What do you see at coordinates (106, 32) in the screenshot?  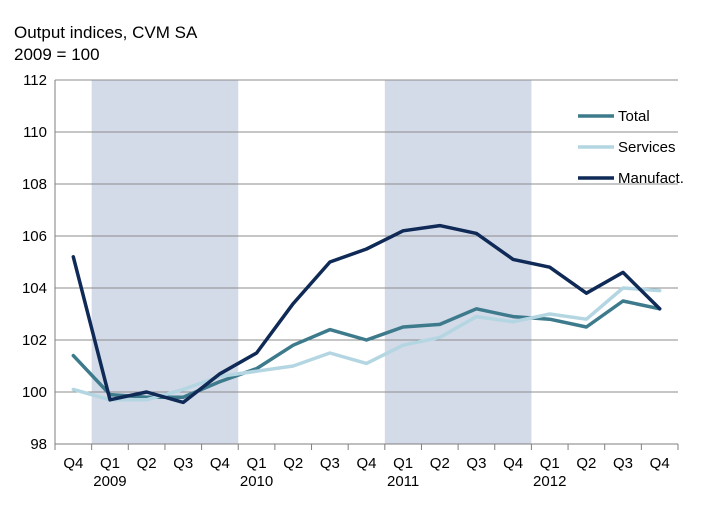 I see `chart-title-line-1: Output indices, CVM SA` at bounding box center [106, 32].